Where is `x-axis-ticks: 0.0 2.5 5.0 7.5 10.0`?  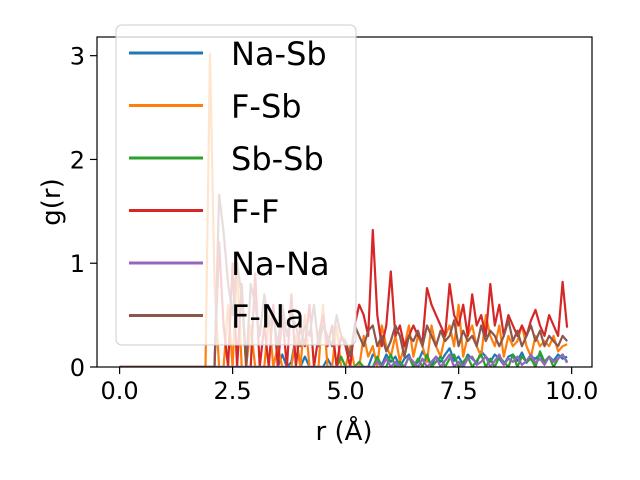
x-axis-ticks: 0.0 2.5 5.0 7.5 10.0 is located at coordinates (349, 386).